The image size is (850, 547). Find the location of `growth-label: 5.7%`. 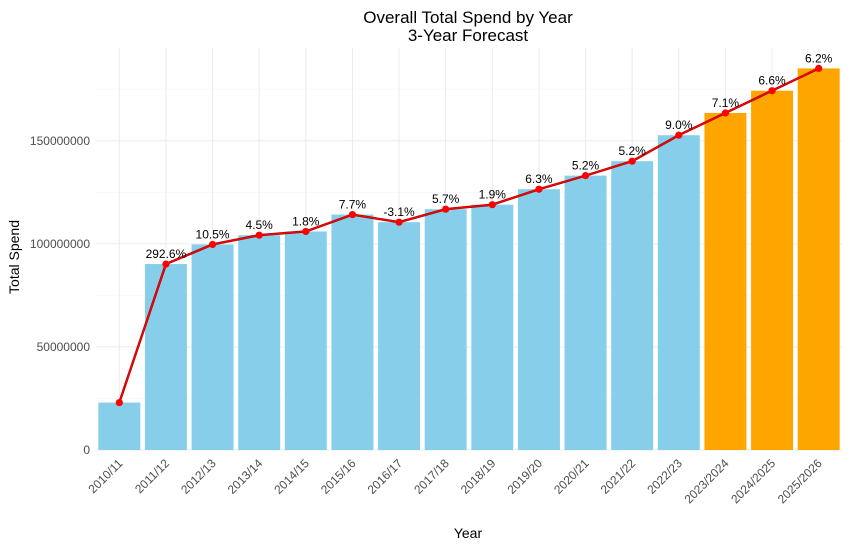

growth-label: 5.7% is located at coordinates (446, 199).